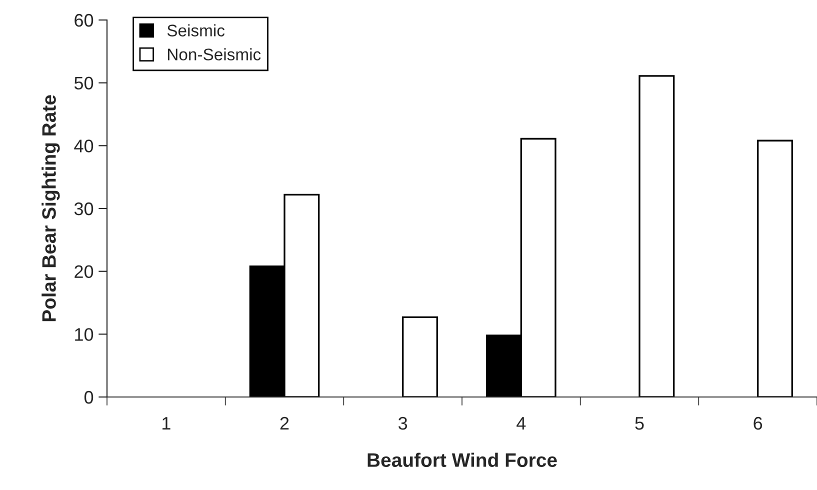  I want to click on y-tick-label: 20, so click(84, 271).